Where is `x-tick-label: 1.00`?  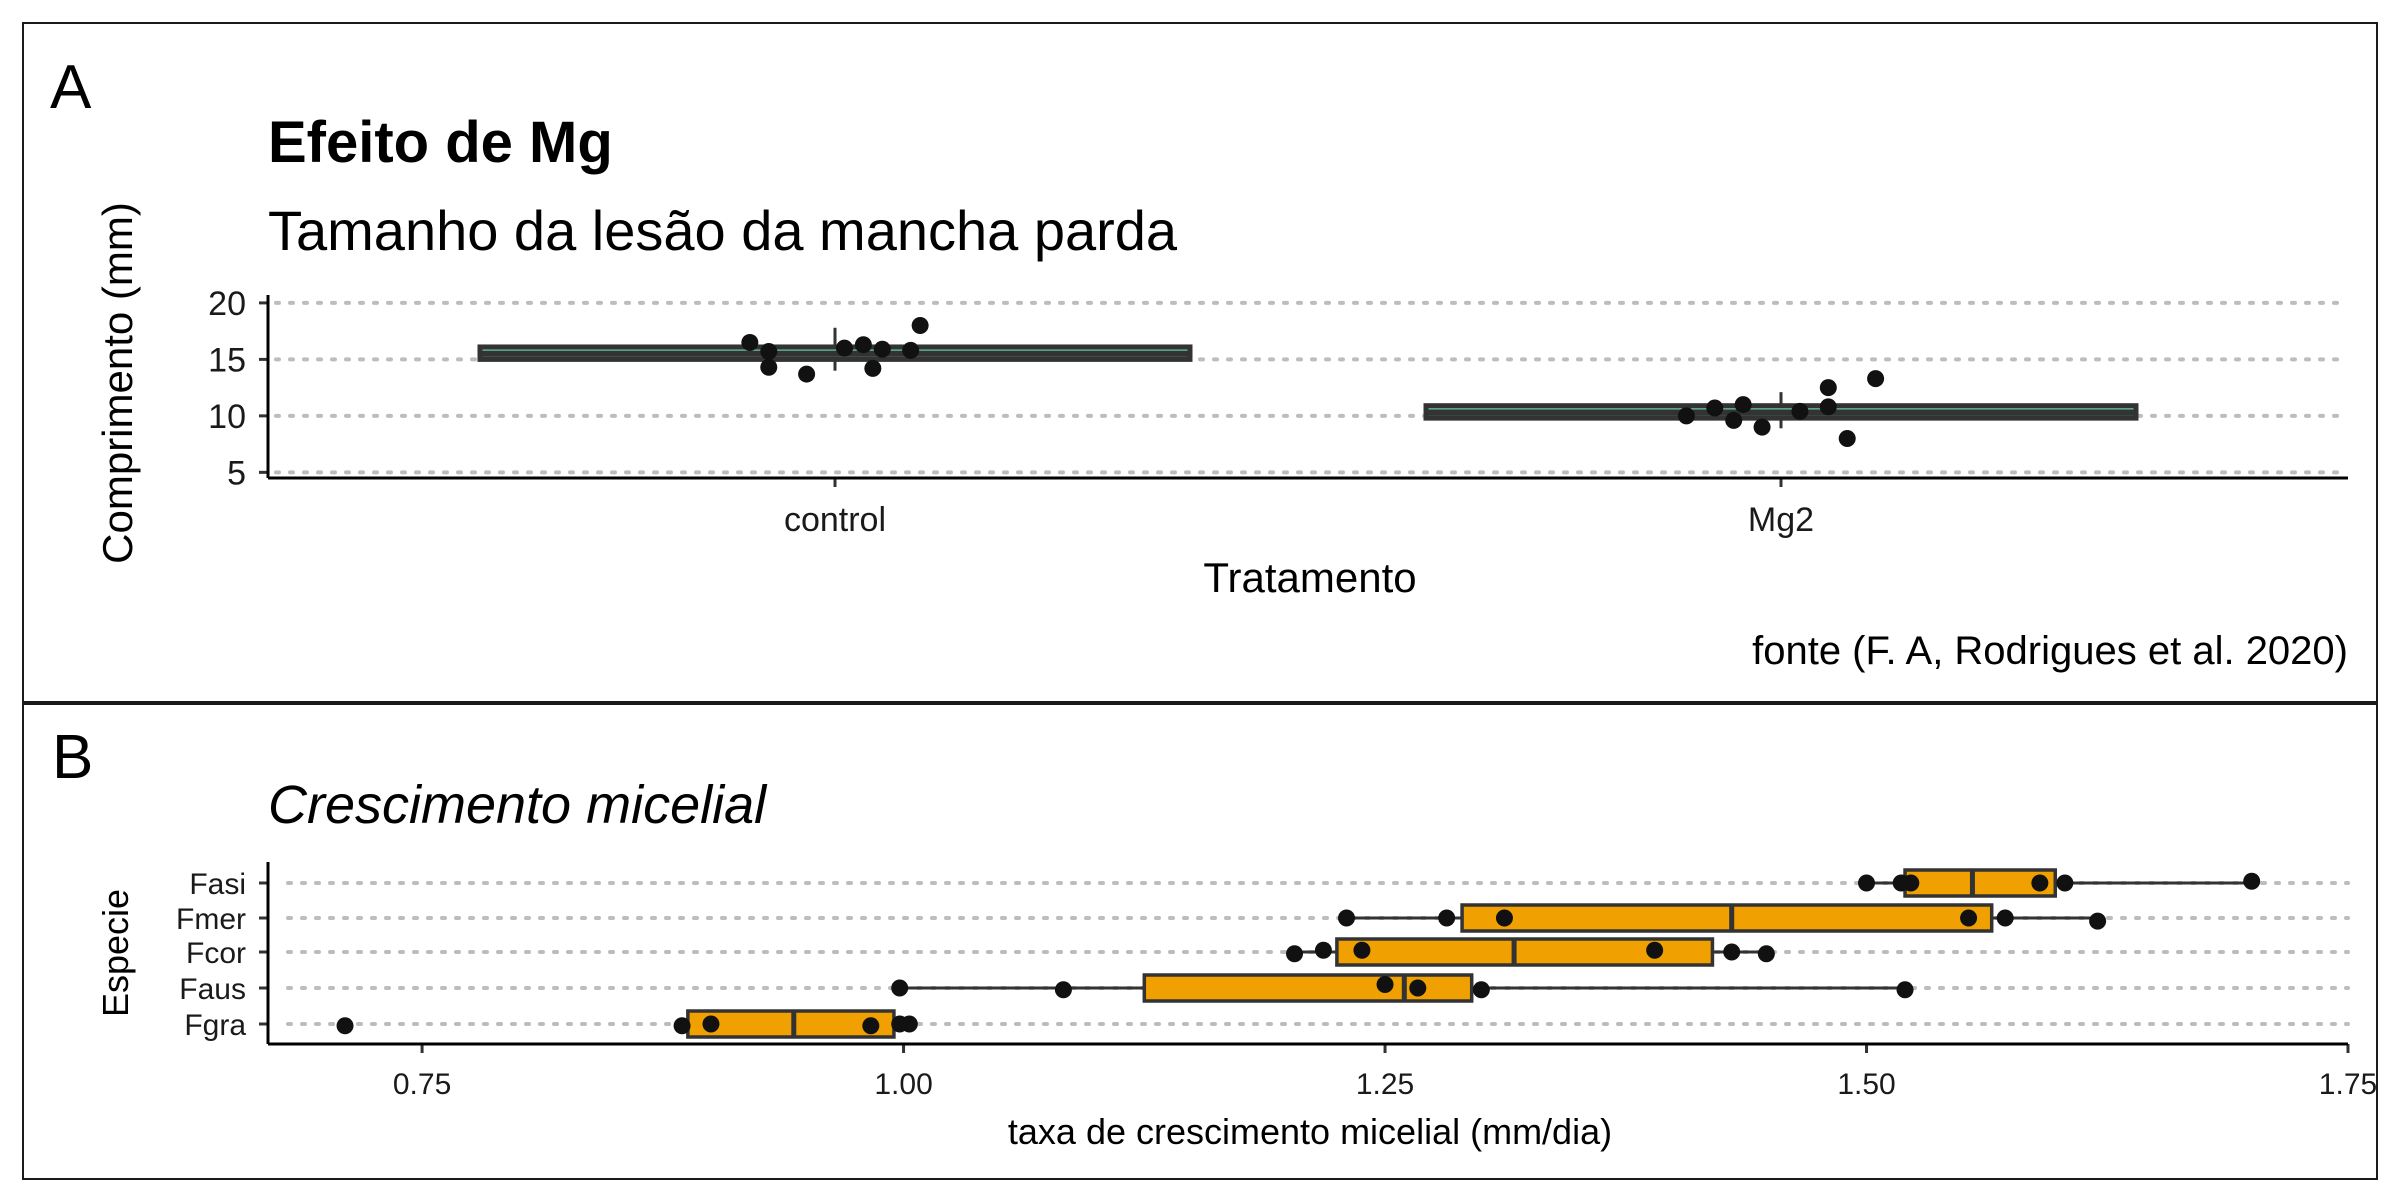
x-tick-label: 1.00 is located at coordinates (903, 1084).